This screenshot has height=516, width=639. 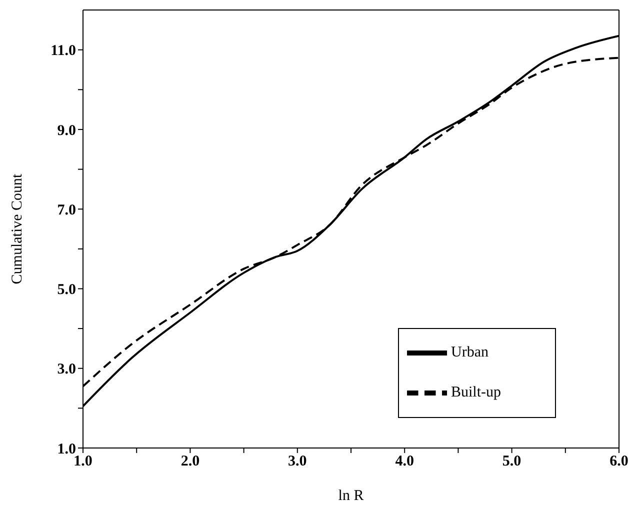 What do you see at coordinates (17, 228) in the screenshot?
I see `y-axis-title: Cumulative Count` at bounding box center [17, 228].